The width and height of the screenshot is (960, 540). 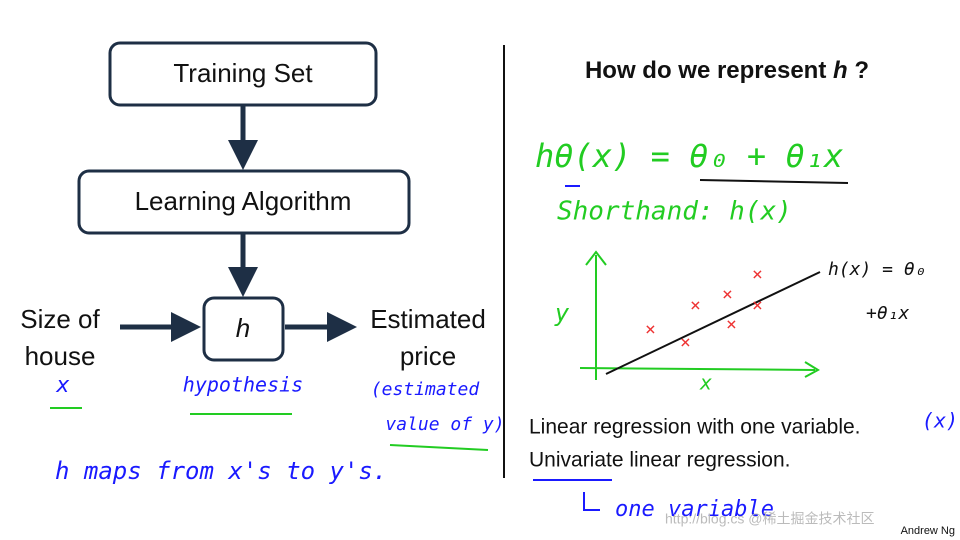 What do you see at coordinates (674, 212) in the screenshot?
I see `handwriting: Shorthand: h(x)` at bounding box center [674, 212].